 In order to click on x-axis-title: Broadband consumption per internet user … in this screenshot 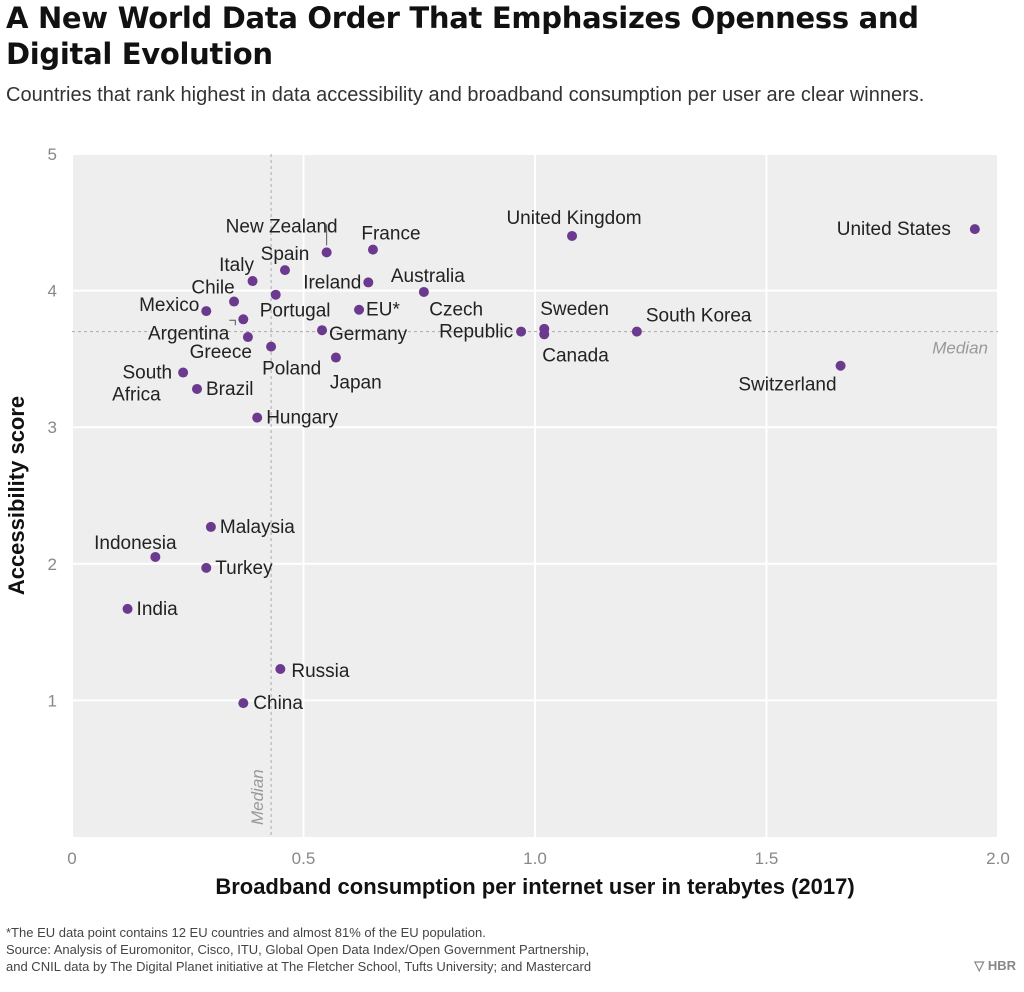, I will do `click(534, 886)`.